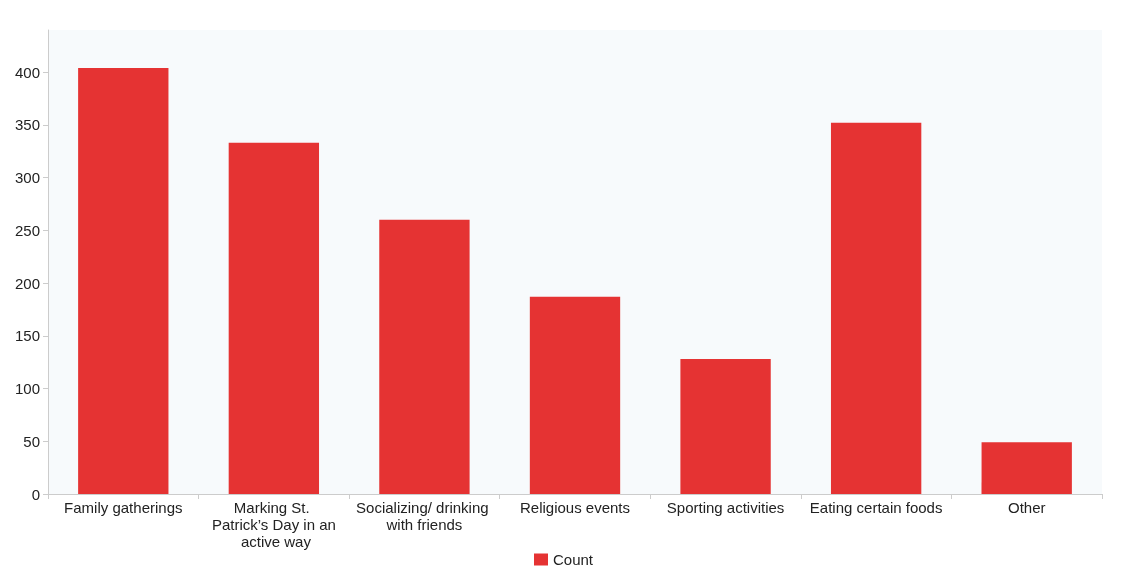 This screenshot has width=1127, height=574. Describe the element at coordinates (273, 524) in the screenshot. I see `x-tick-label: Marking St. Patrick’s Day in an active way` at that location.